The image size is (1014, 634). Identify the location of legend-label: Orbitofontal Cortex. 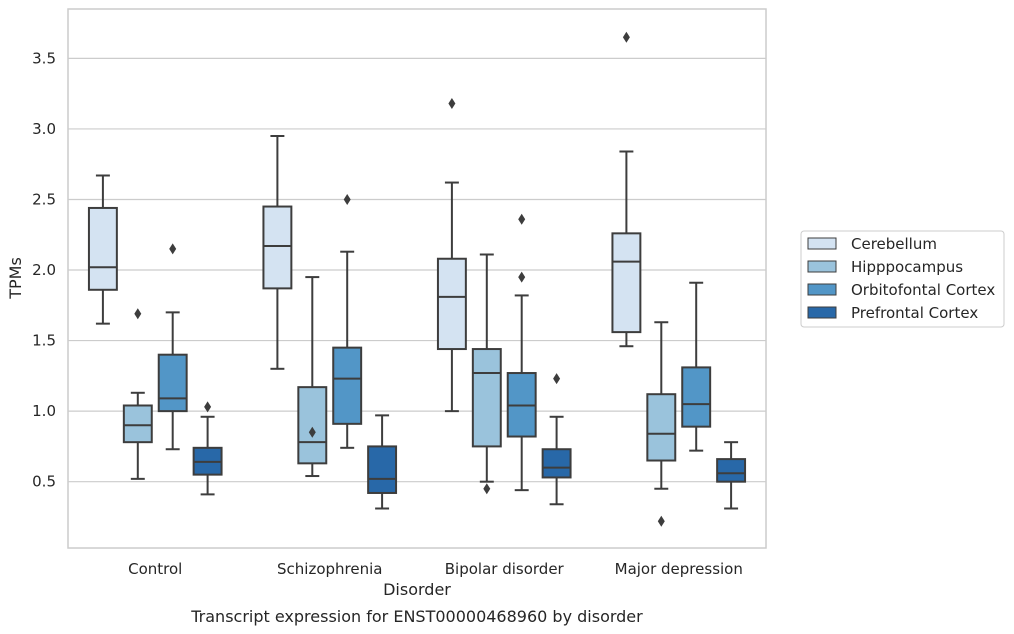
(923, 290).